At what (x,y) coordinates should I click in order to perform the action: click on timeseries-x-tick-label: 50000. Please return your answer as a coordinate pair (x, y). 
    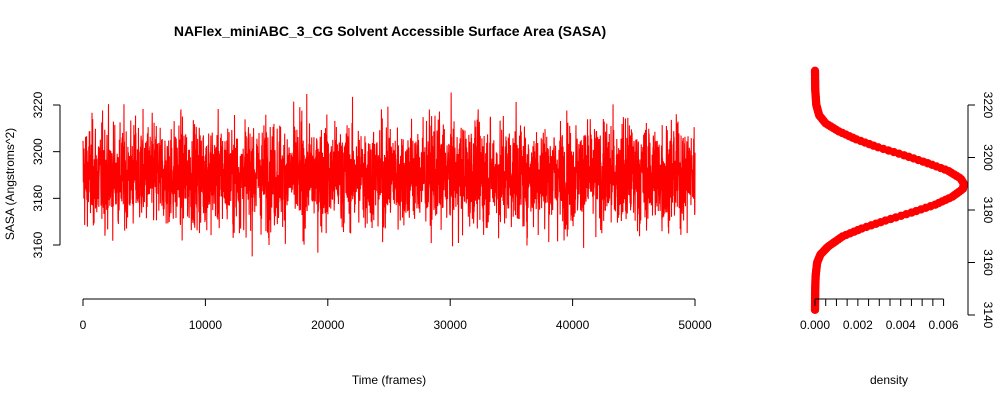
    Looking at the image, I should click on (695, 325).